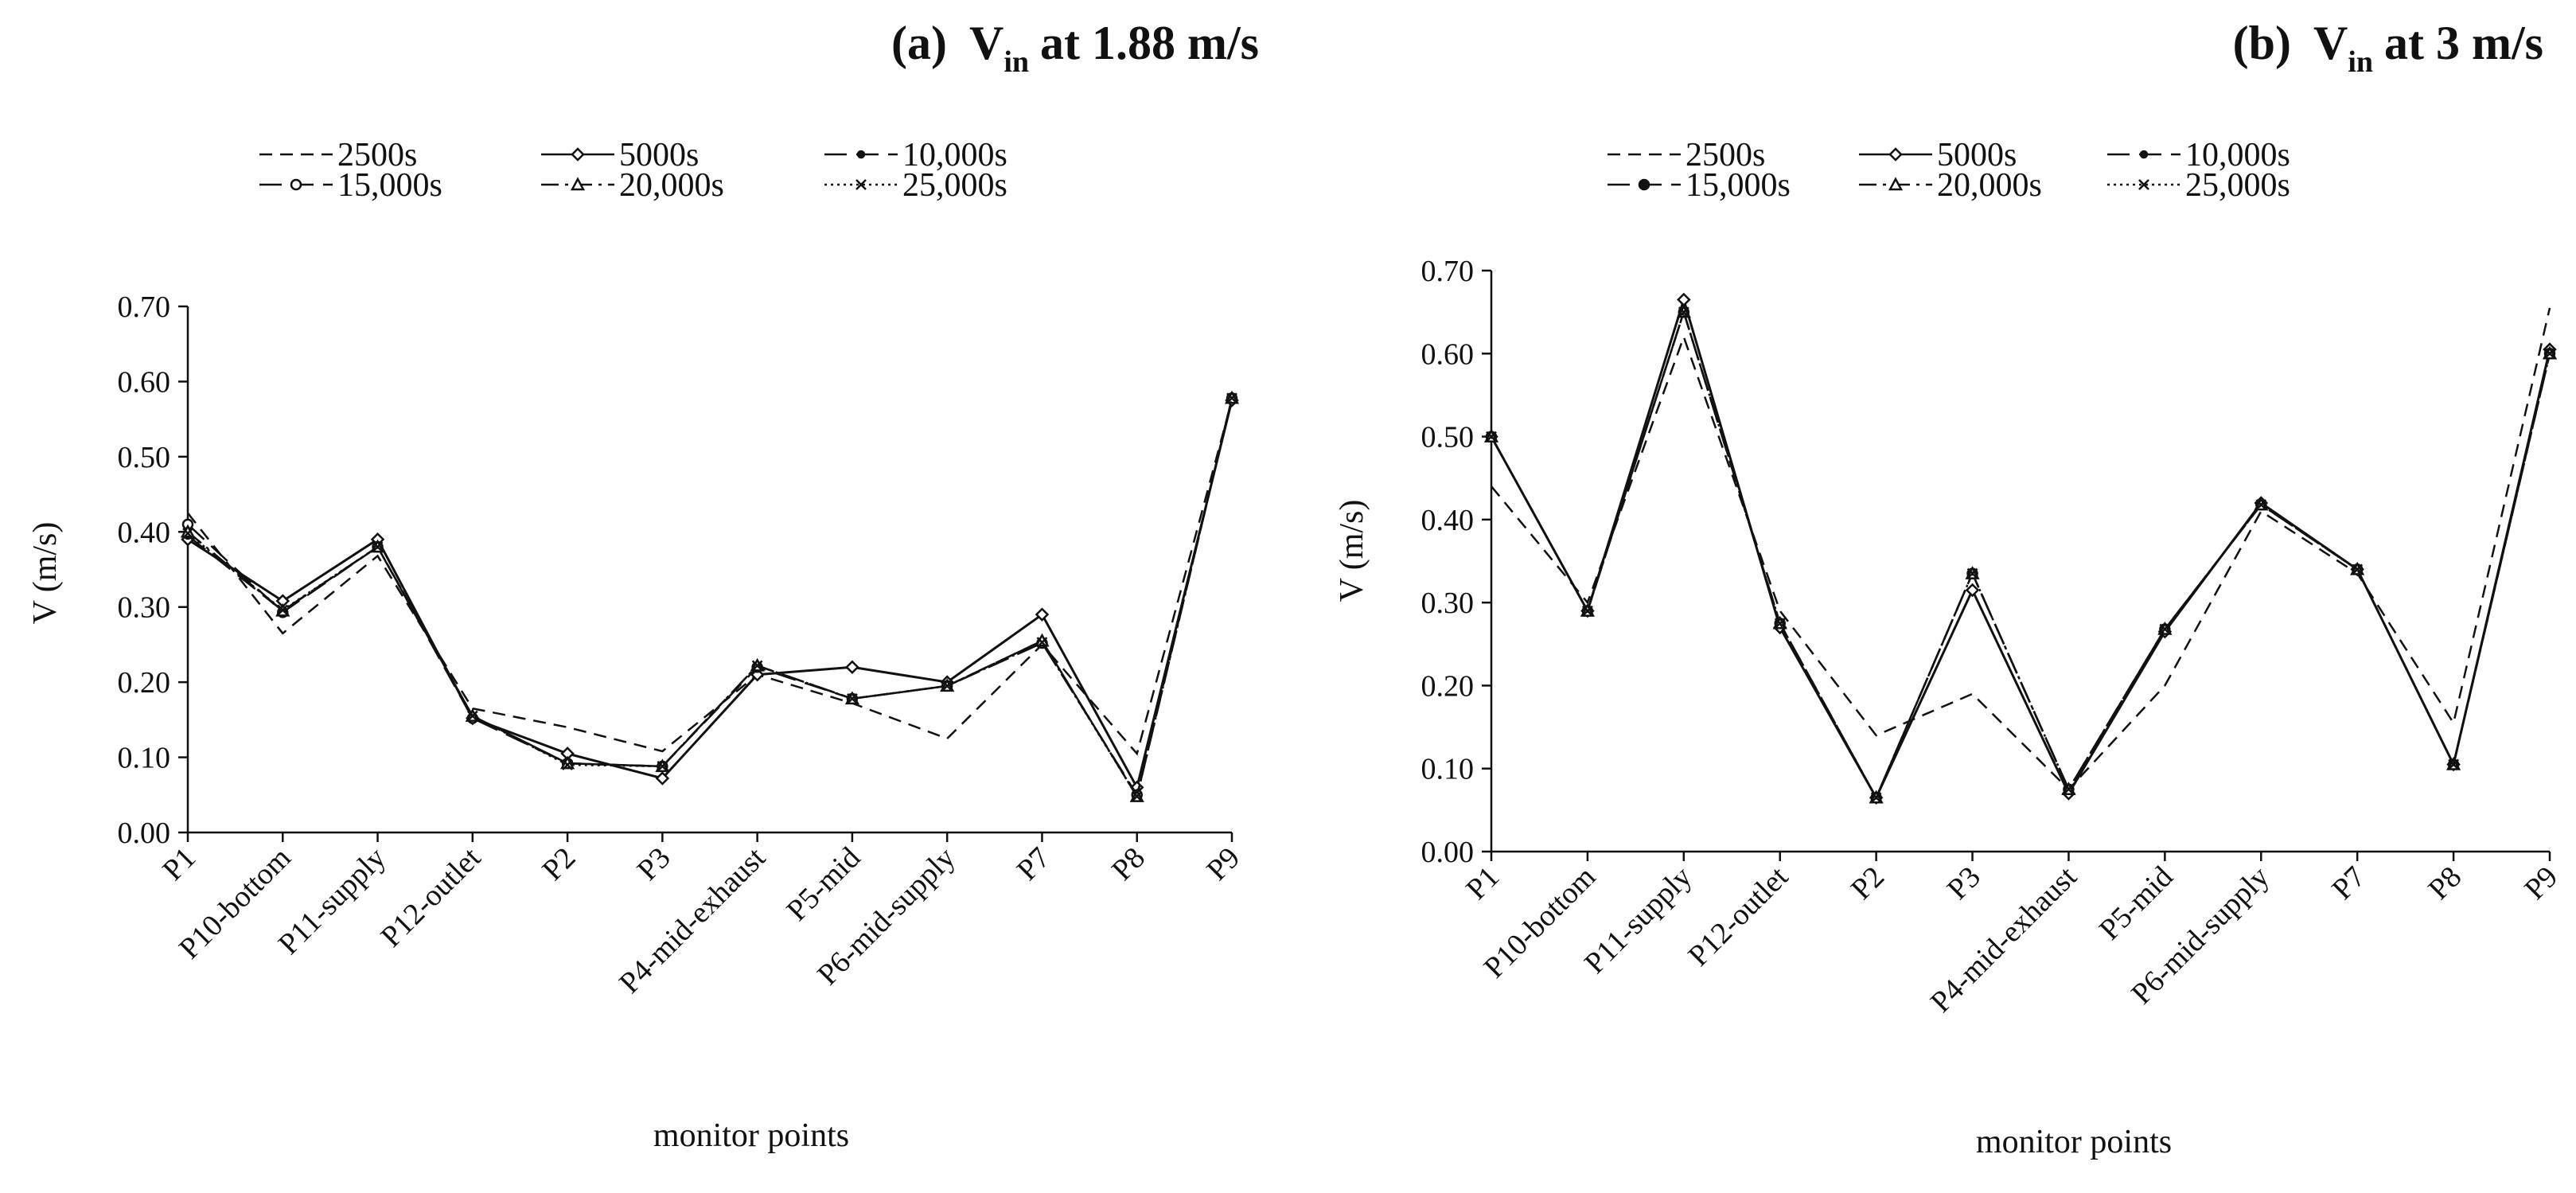  I want to click on legend-b: 2500s 5000s 10,000s 15,000s 20,000s 25,000s, so click(1949, 171).